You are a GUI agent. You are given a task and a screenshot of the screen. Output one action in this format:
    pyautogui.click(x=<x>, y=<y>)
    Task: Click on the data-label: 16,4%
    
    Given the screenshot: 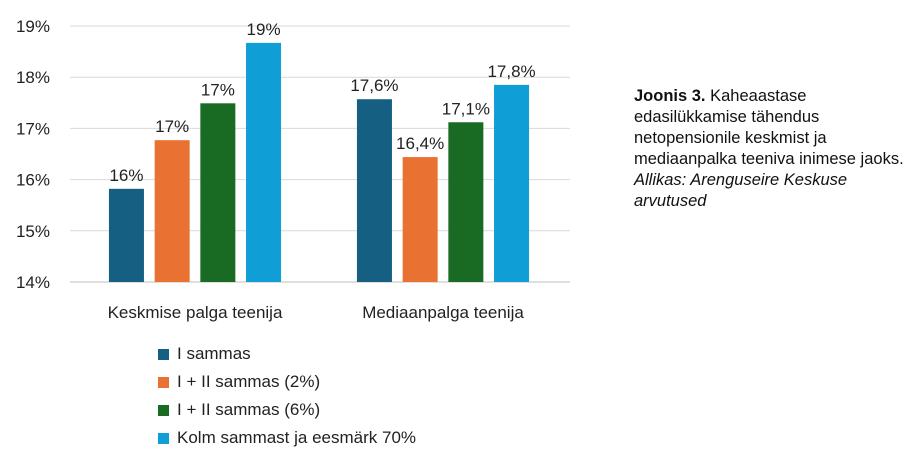 What is the action you would take?
    pyautogui.click(x=420, y=143)
    